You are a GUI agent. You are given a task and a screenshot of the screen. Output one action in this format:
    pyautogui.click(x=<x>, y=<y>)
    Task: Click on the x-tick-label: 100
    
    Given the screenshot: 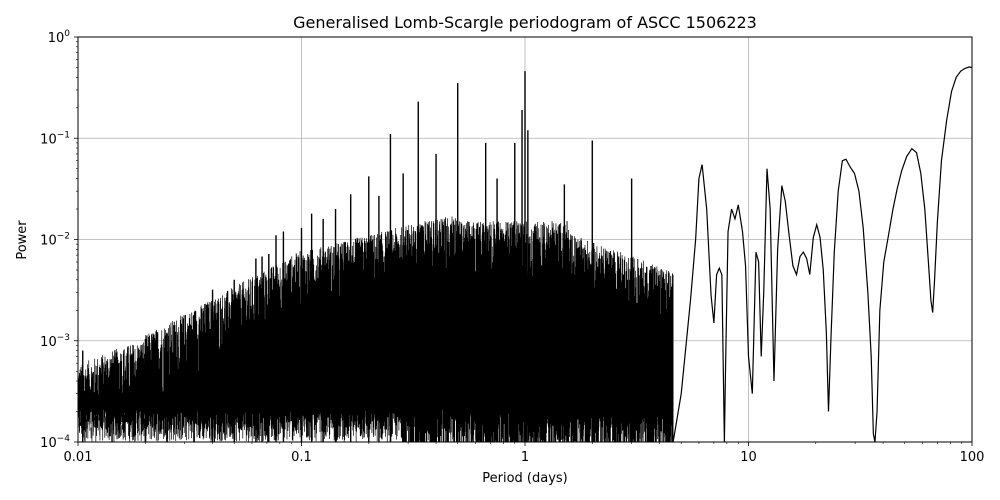 What is the action you would take?
    pyautogui.click(x=972, y=457)
    